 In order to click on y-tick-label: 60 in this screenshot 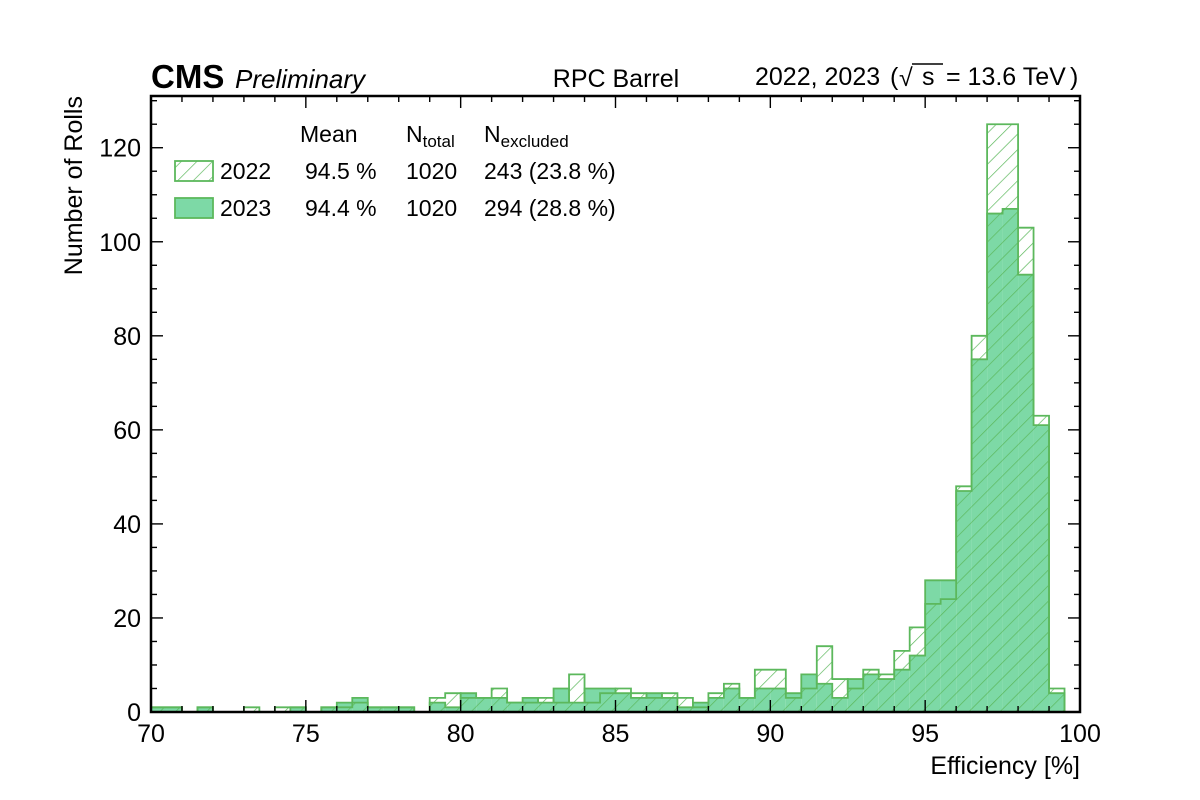, I will do `click(127, 431)`.